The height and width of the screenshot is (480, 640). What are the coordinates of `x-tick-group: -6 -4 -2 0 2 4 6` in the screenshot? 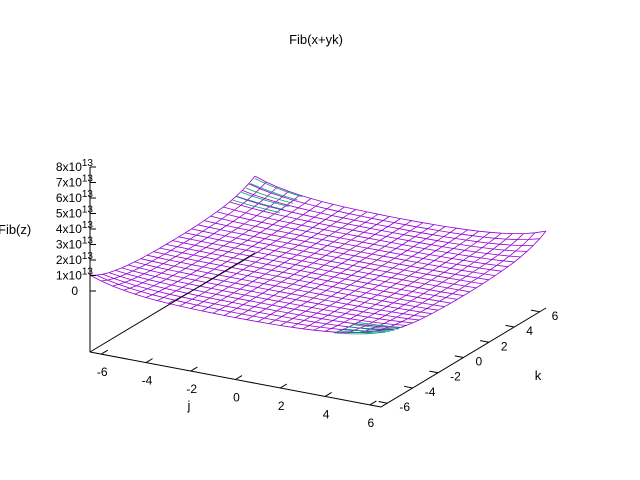 It's located at (237, 389).